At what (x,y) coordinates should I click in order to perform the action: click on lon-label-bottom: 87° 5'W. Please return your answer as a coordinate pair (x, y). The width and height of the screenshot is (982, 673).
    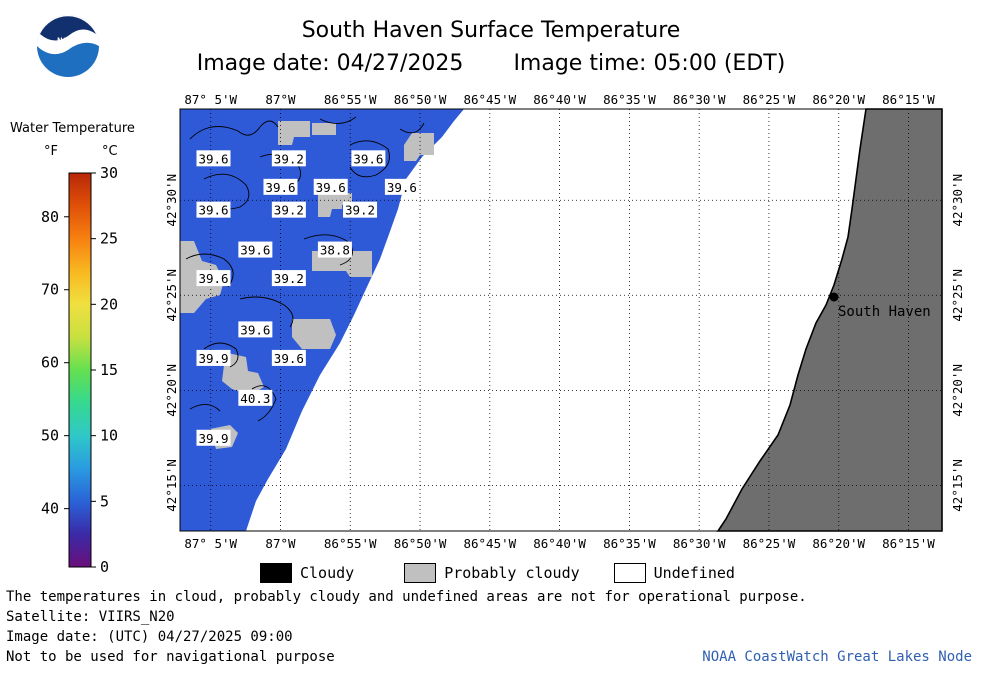
    Looking at the image, I should click on (210, 543).